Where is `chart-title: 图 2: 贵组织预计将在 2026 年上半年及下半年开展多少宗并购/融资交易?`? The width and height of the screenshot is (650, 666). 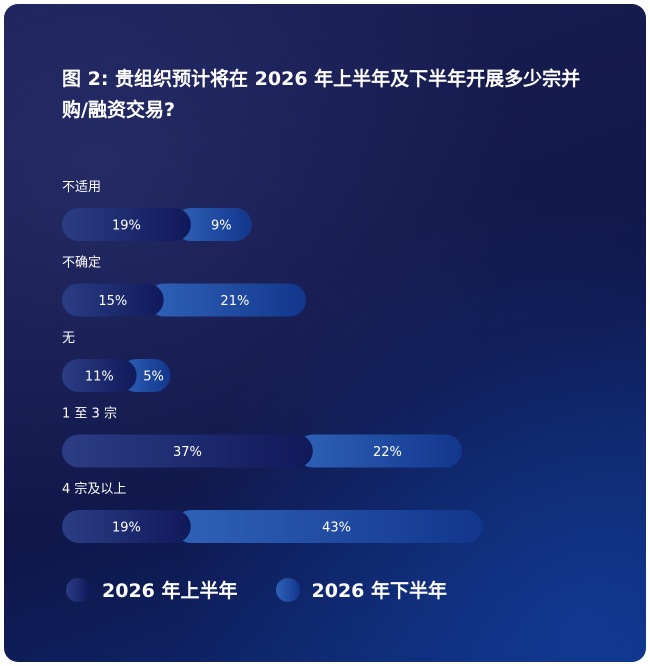
chart-title: 图 2: 贵组织预计将在 2026 年上半年及下半年开展多少宗并购/融资交易? is located at coordinates (321, 94).